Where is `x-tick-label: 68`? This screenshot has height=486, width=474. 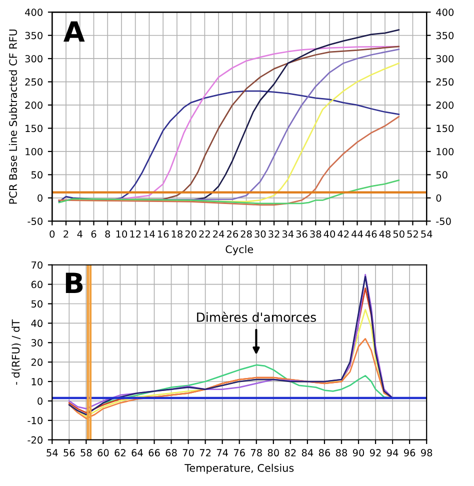
x-tick-label: 68 is located at coordinates (171, 452).